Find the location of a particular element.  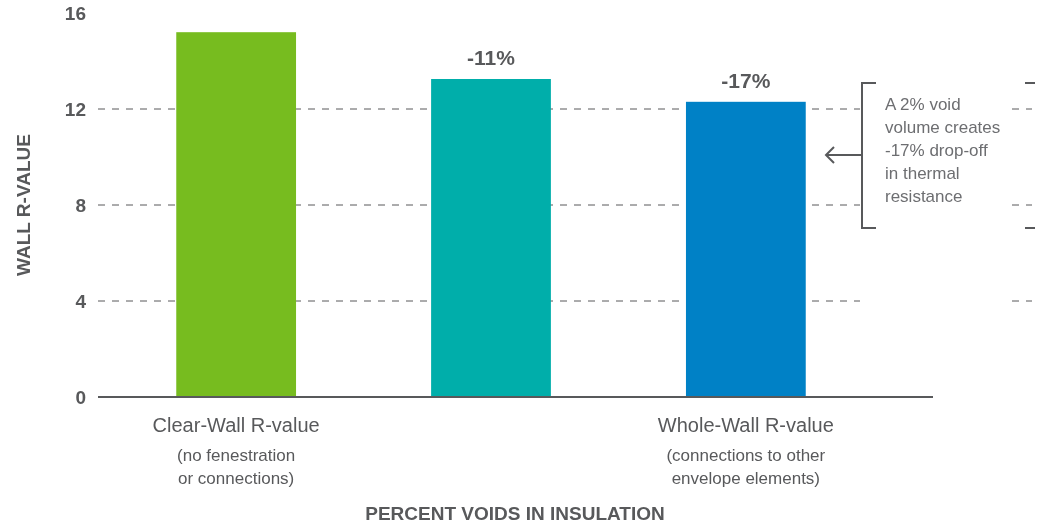

y-tick-label: 8 is located at coordinates (80, 205).